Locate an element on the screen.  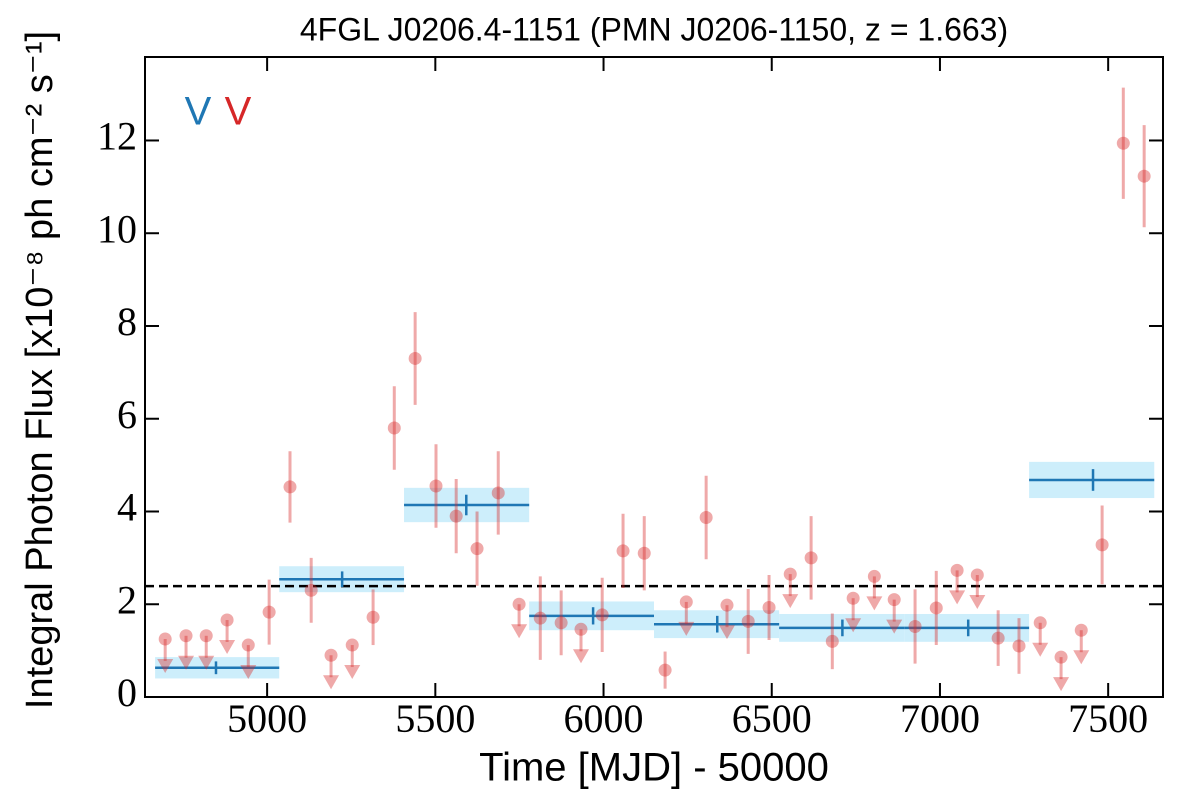
y-tick-label: 4 is located at coordinates (127, 507).